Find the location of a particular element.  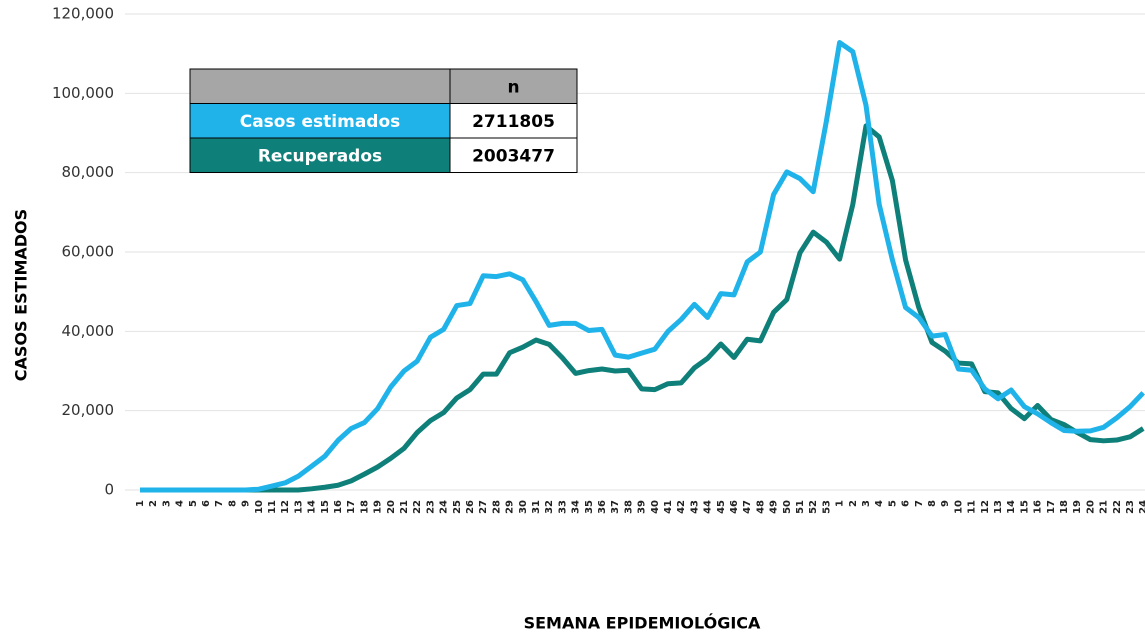

y-tick-label: 120,000 is located at coordinates (83, 14).